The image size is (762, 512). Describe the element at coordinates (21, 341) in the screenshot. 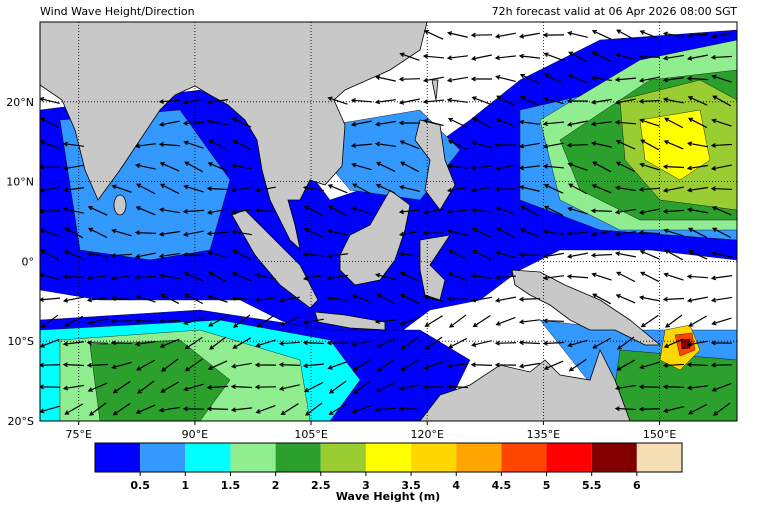

I see `lat-label: 10°S` at that location.